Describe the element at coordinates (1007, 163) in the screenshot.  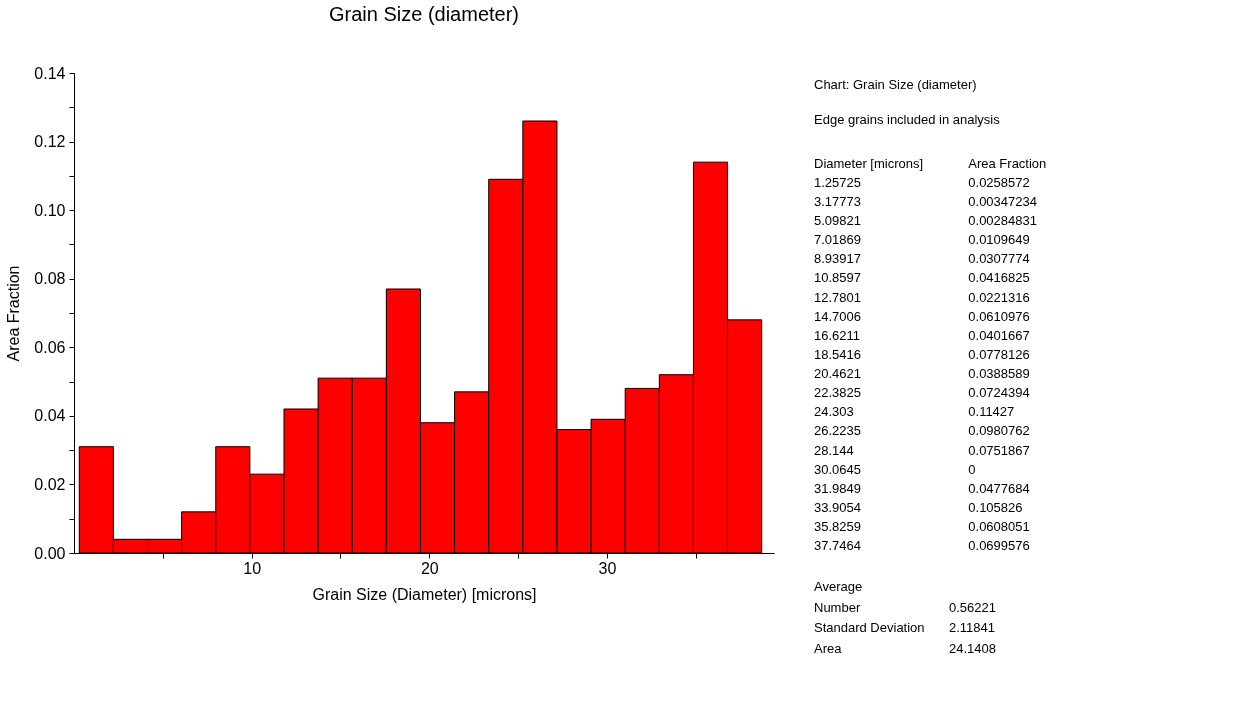
I see `text: Area Fraction` at that location.